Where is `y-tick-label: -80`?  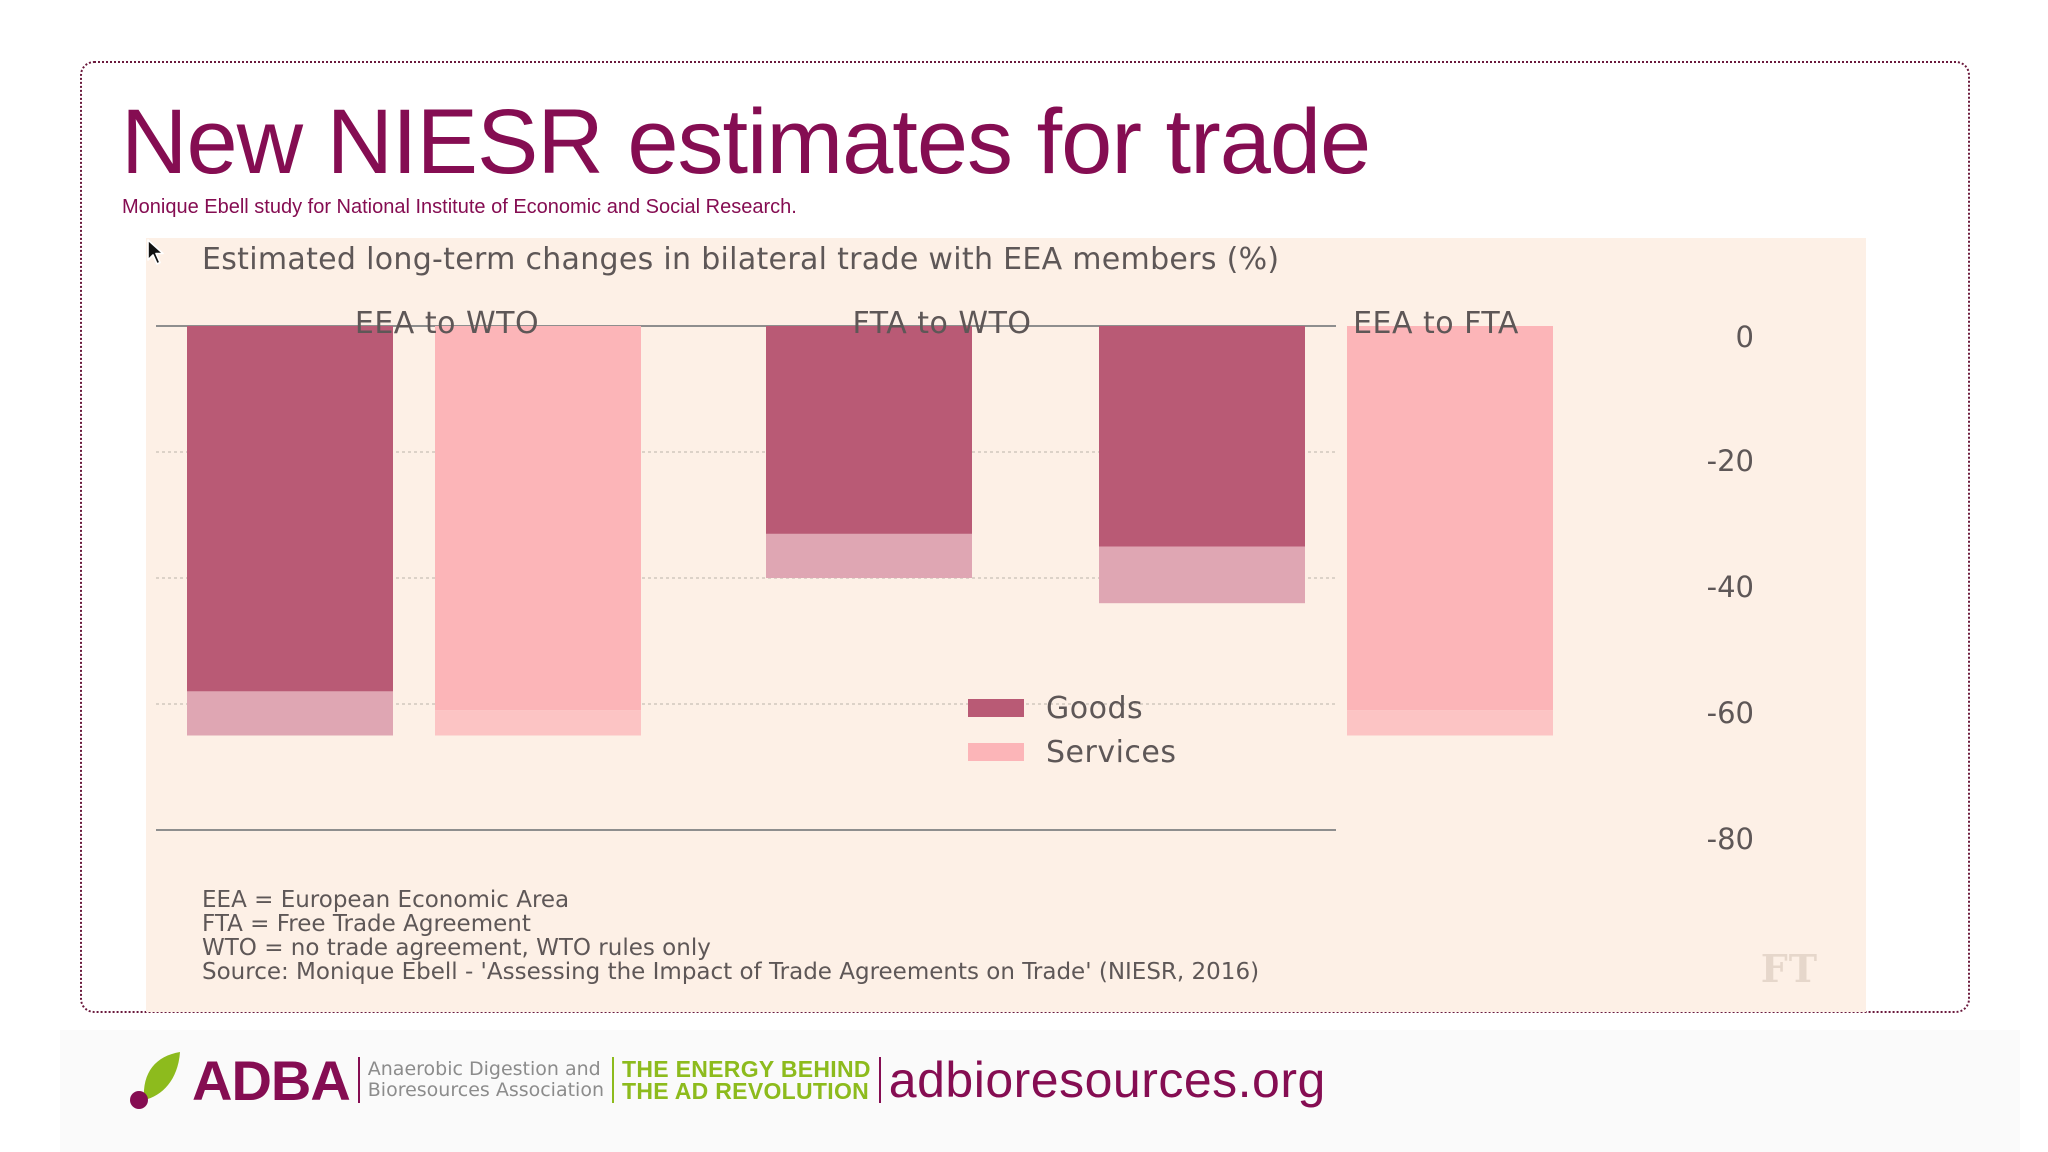
y-tick-label: -80 is located at coordinates (1730, 839).